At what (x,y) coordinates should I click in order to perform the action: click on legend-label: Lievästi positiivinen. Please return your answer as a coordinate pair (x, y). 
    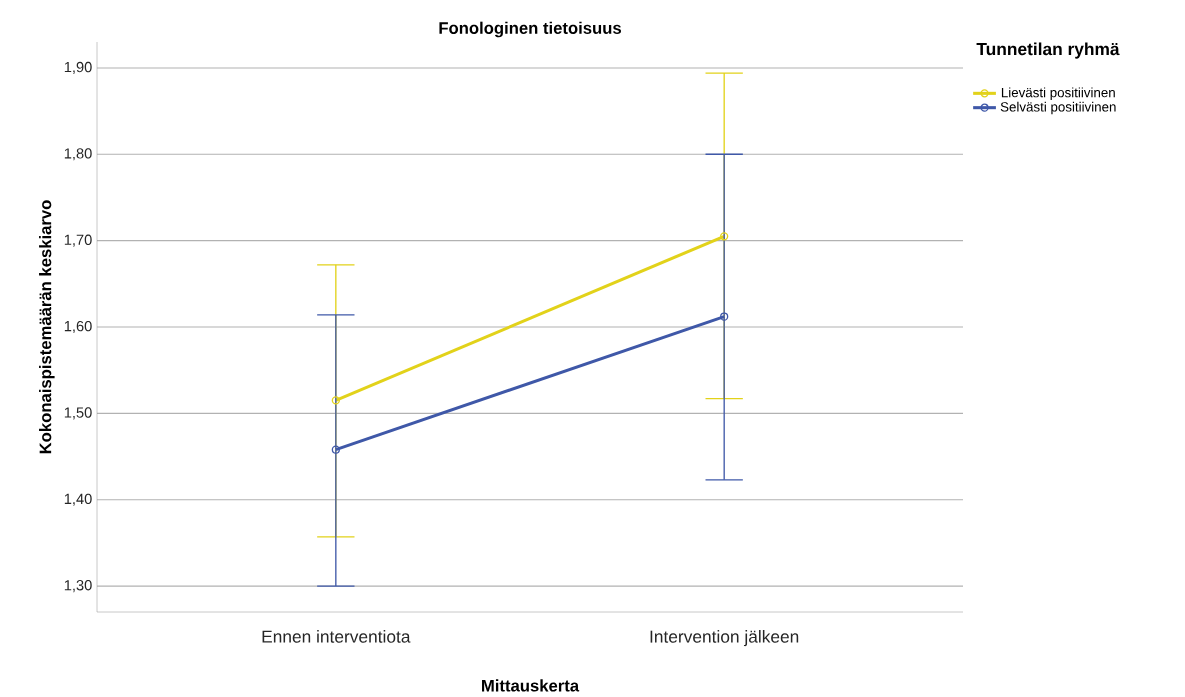
    Looking at the image, I should click on (1058, 93).